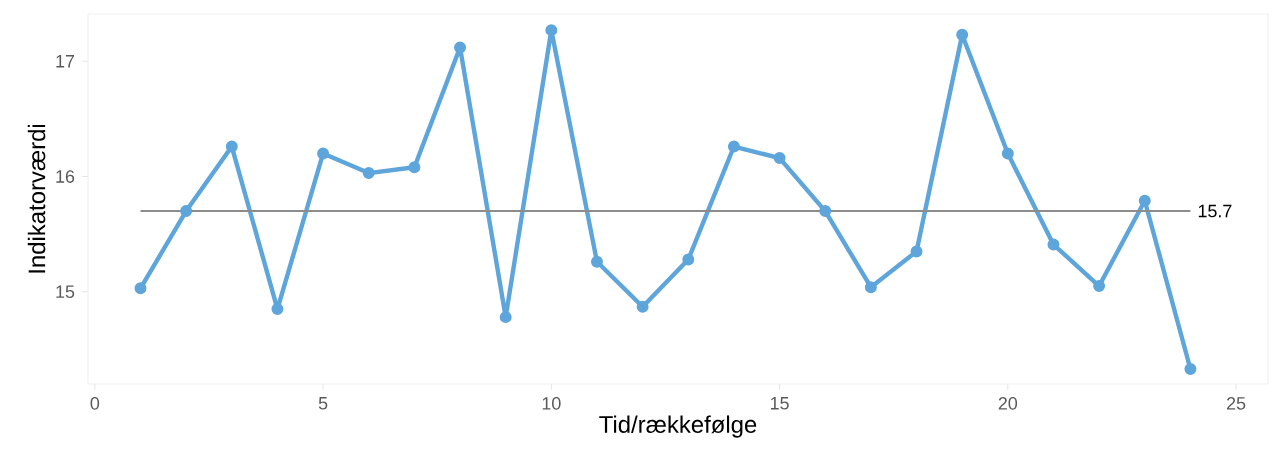 Image resolution: width=1272 pixels, height=464 pixels. Describe the element at coordinates (36, 198) in the screenshot. I see `y-axis-title: Indikatorværdi` at that location.